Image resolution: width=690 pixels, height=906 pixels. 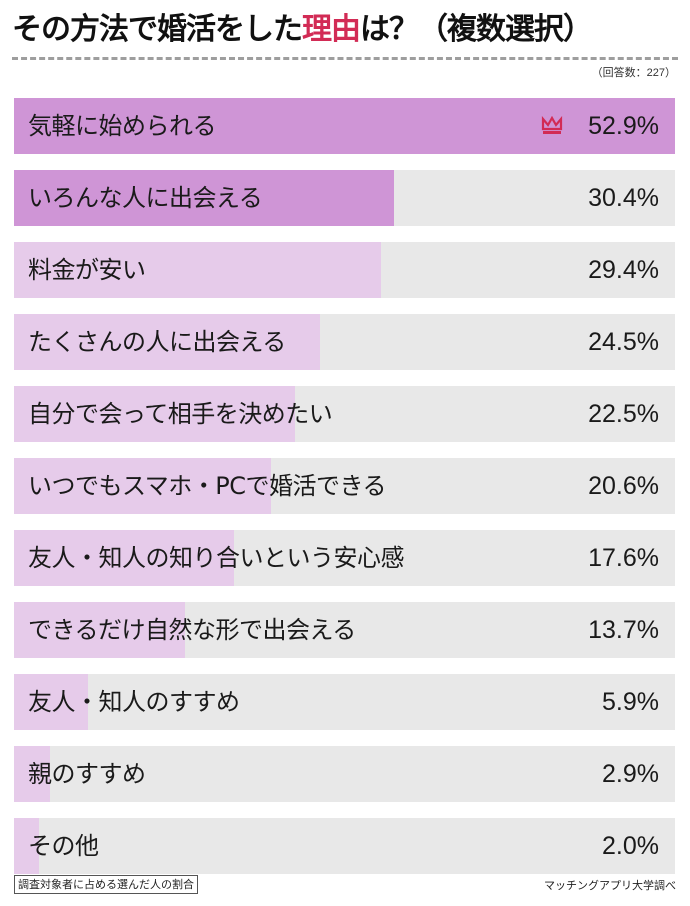 I want to click on bar-row: いつでもスマホ・PCで婚活できる 20.6%, so click(x=344, y=486).